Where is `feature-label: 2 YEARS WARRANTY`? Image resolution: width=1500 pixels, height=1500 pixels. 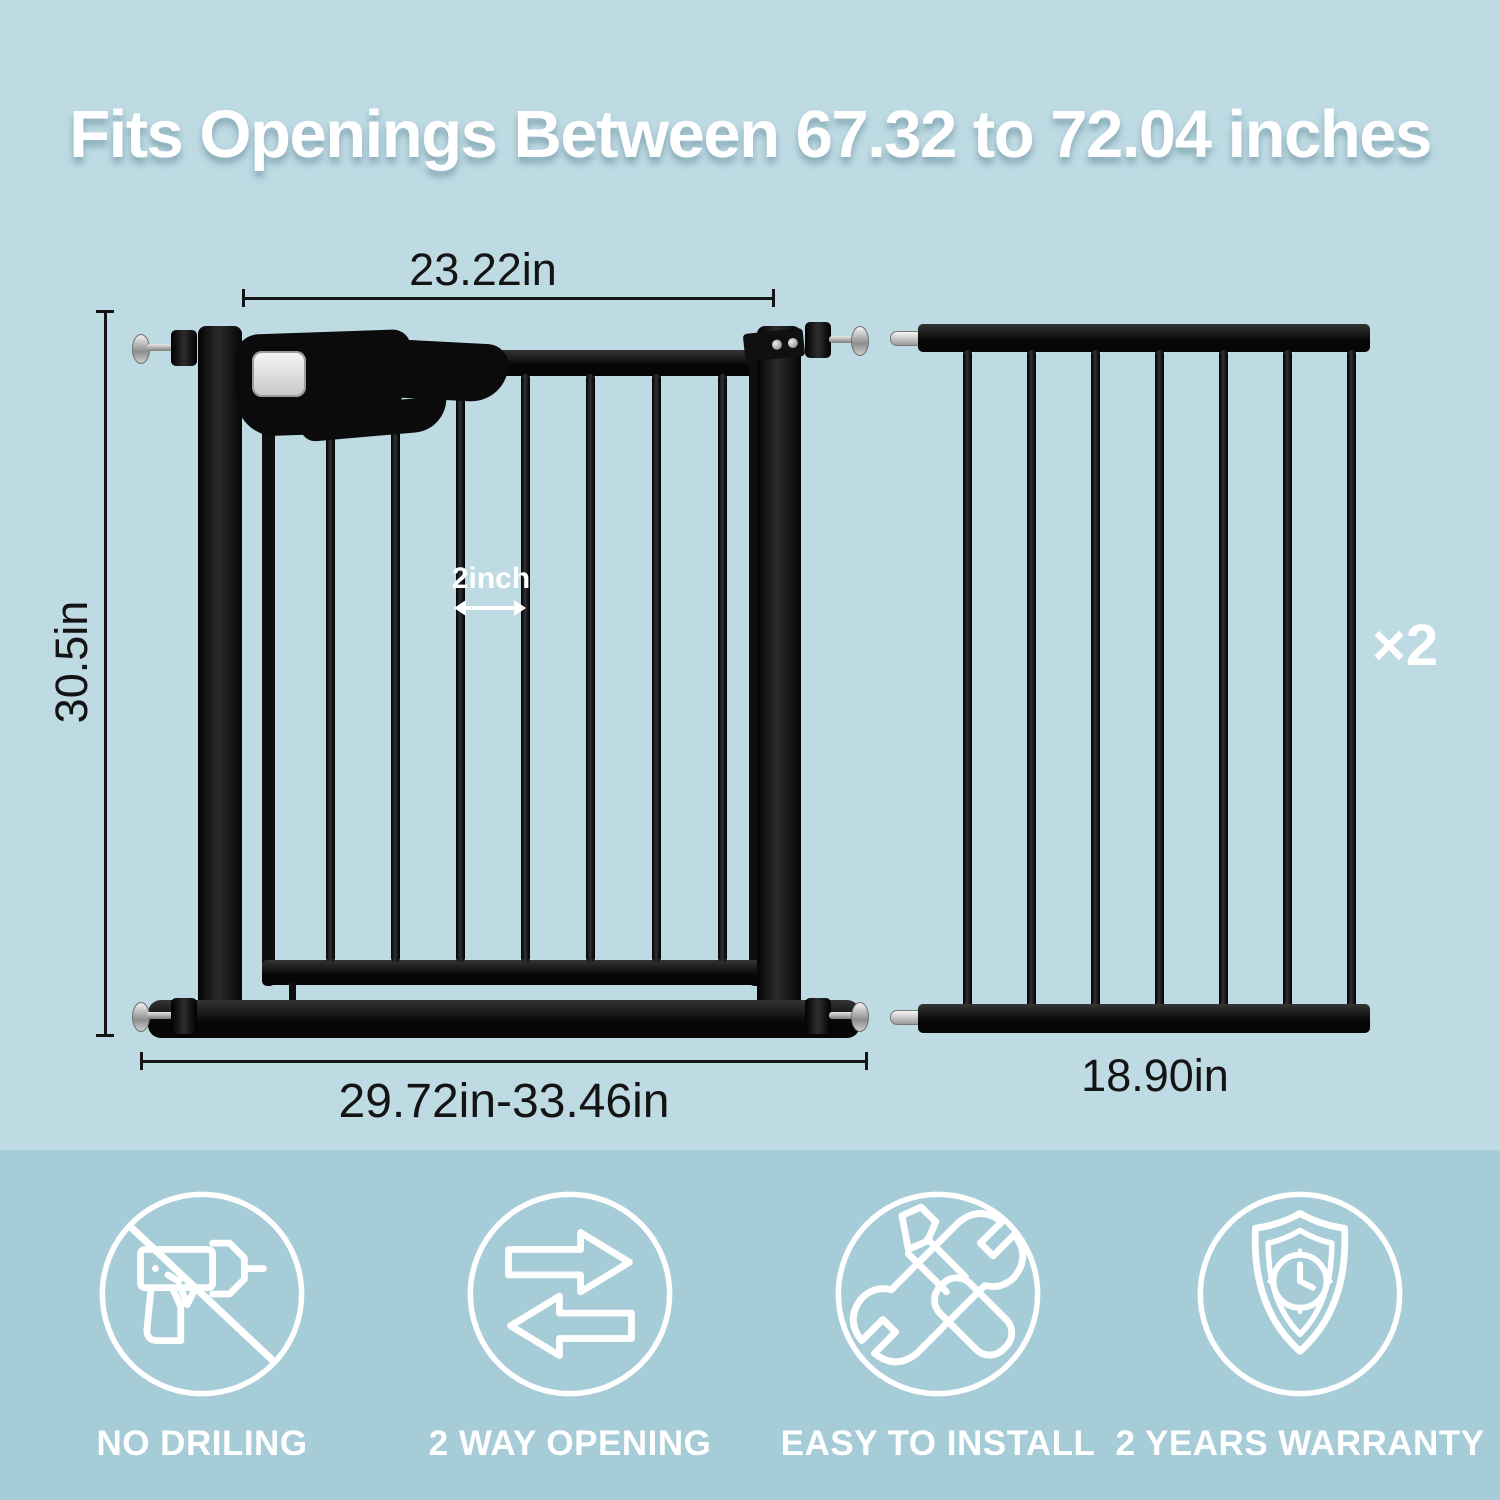 feature-label: 2 YEARS WARRANTY is located at coordinates (1300, 1443).